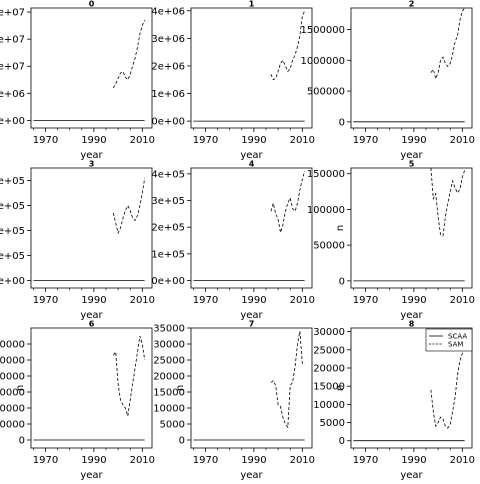 The height and width of the screenshot is (484, 480). What do you see at coordinates (22, 441) in the screenshot?
I see `panel-6-y-tick-label: 0` at bounding box center [22, 441].